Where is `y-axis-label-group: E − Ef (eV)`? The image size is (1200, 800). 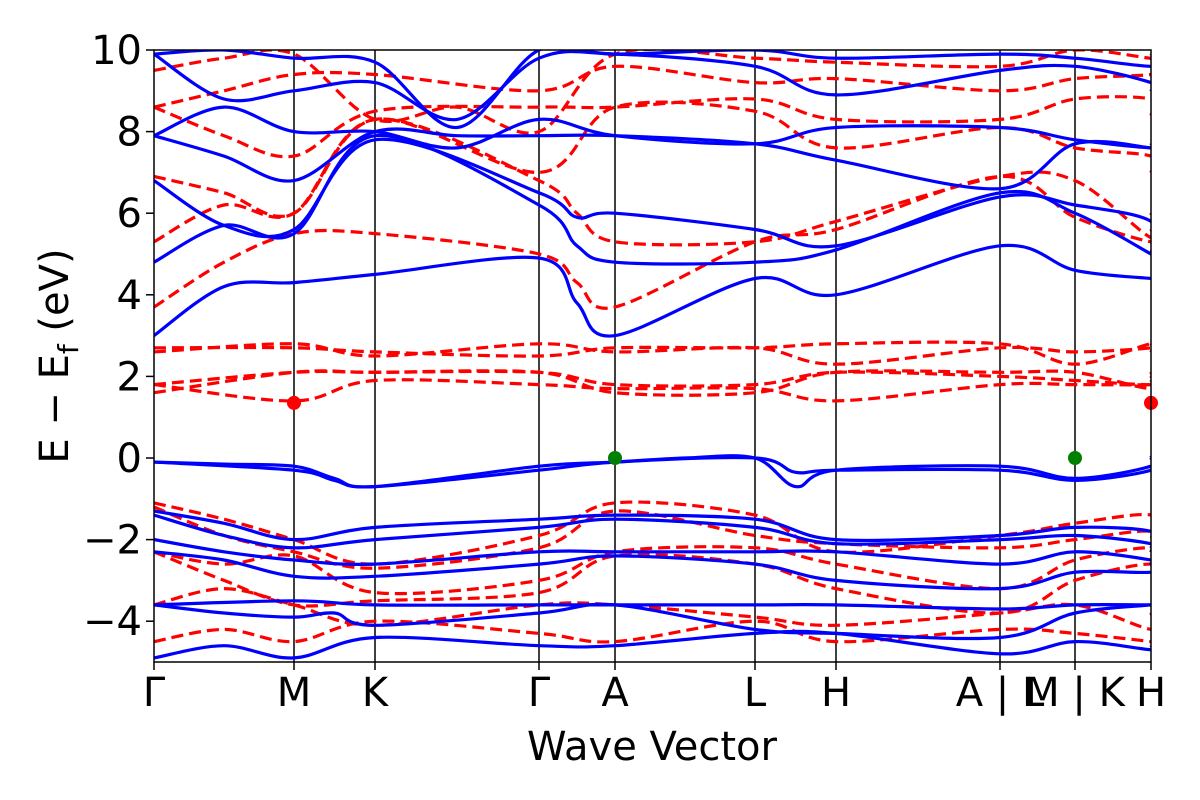 y-axis-label-group: E − Ef (eV) is located at coordinates (58, 355).